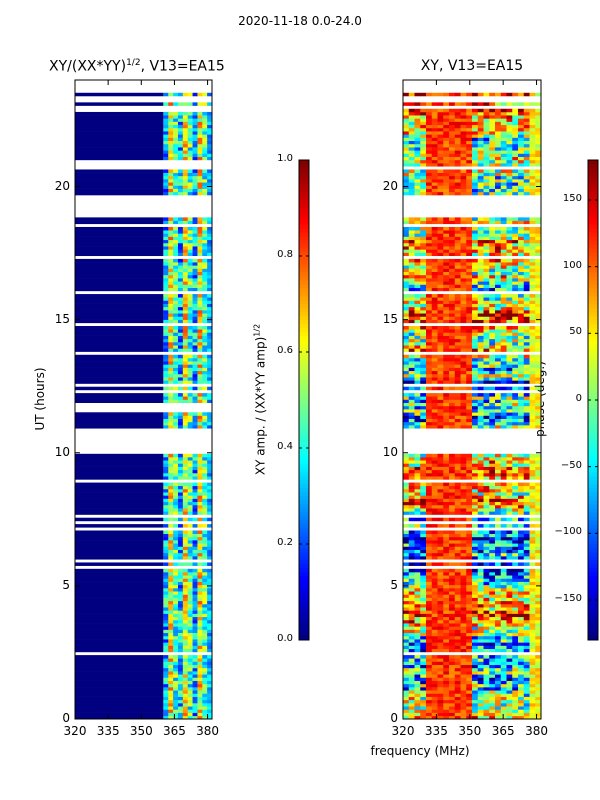 The width and height of the screenshot is (600, 800). Describe the element at coordinates (420, 751) in the screenshot. I see `phase-xlabel: frequency (MHz)` at that location.